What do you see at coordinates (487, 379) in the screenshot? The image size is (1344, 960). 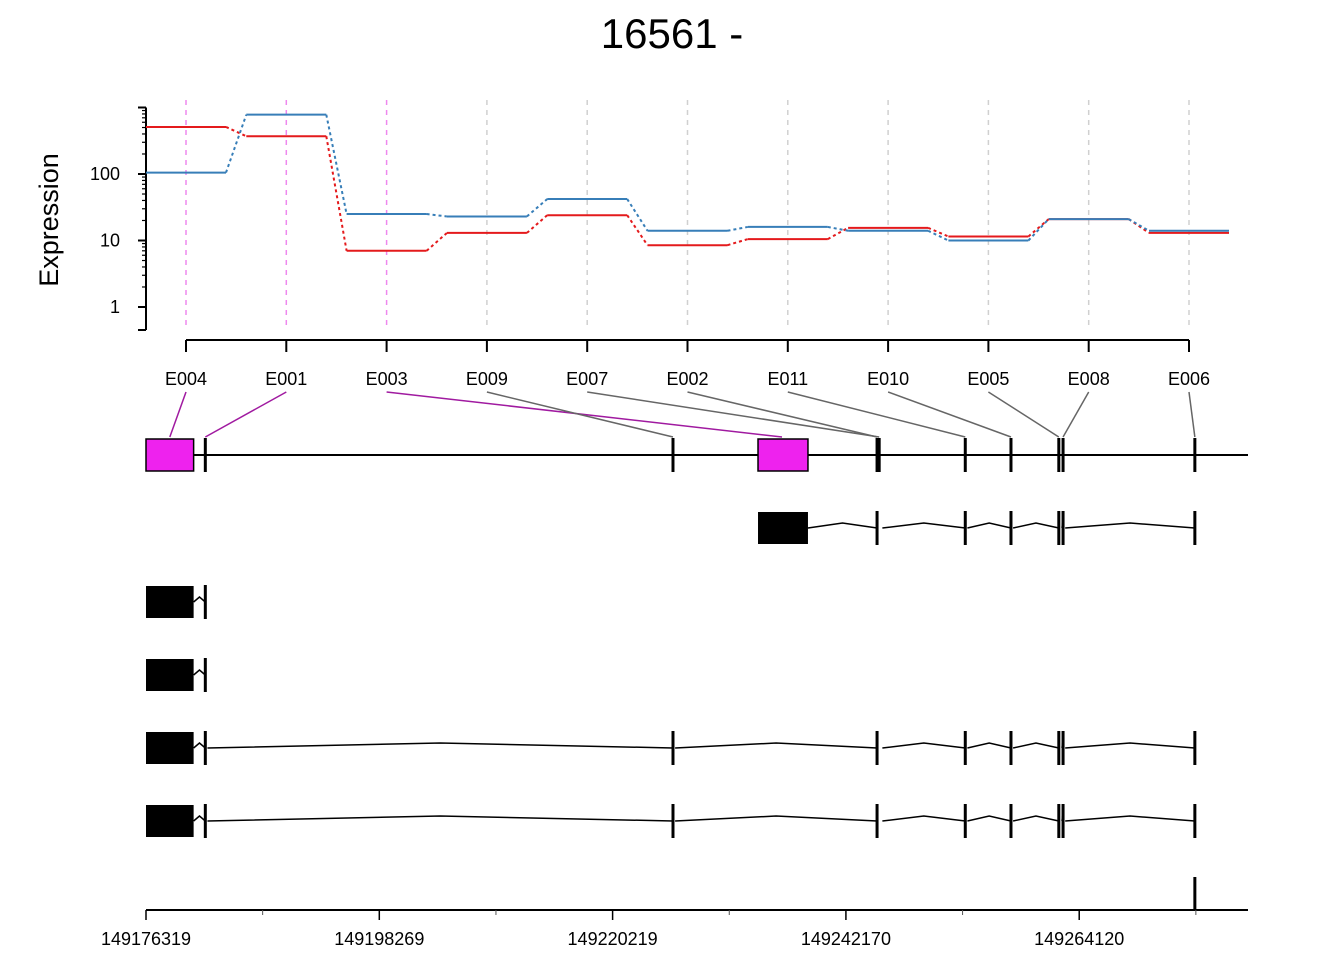 I see `exon-label-e009: E009` at bounding box center [487, 379].